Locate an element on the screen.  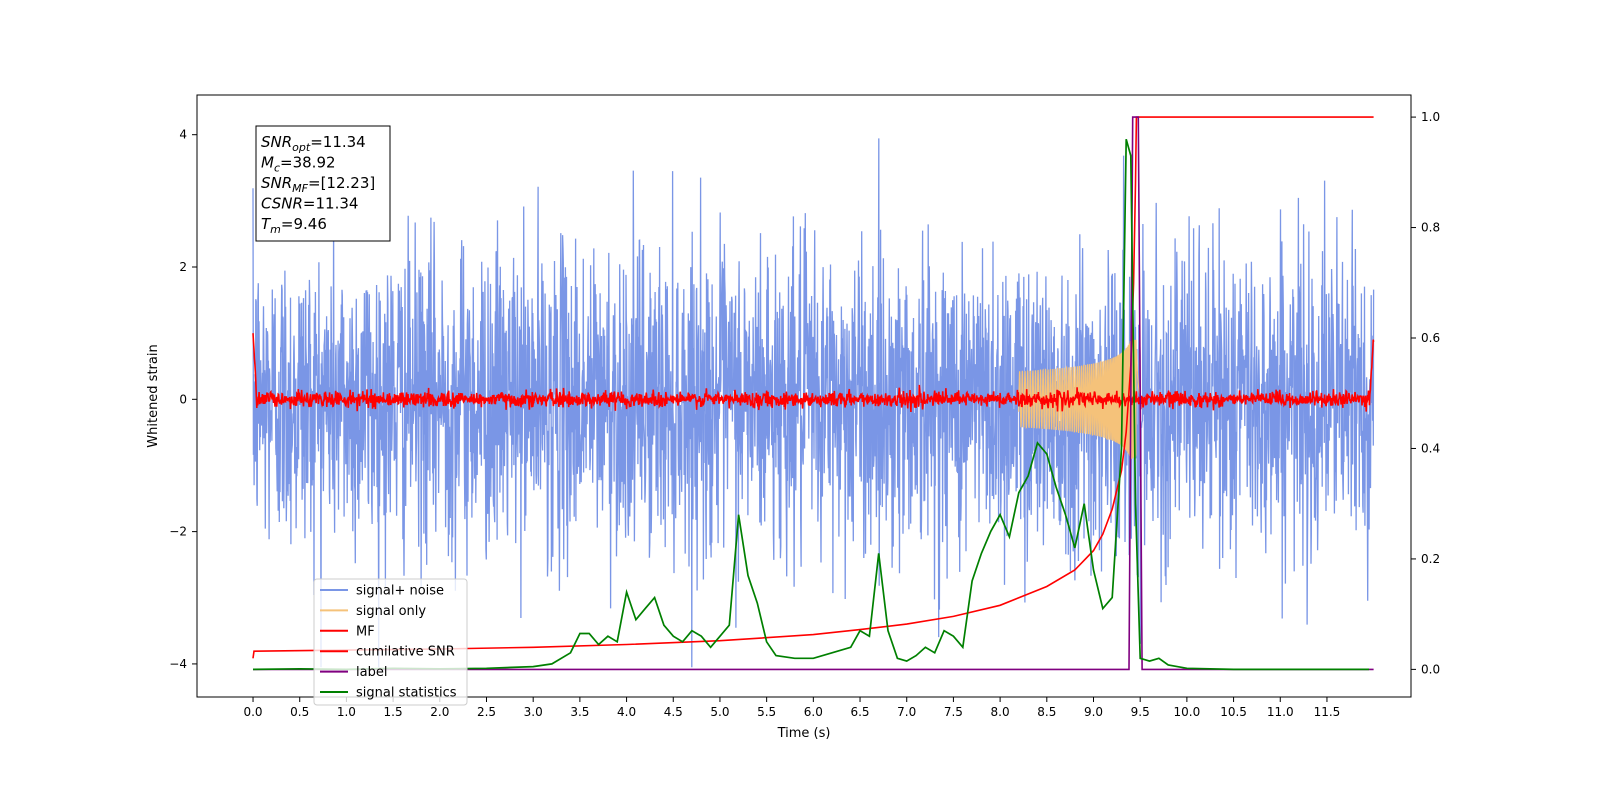
annotation-line: SNRMF=[12.23] is located at coordinates (318, 184).